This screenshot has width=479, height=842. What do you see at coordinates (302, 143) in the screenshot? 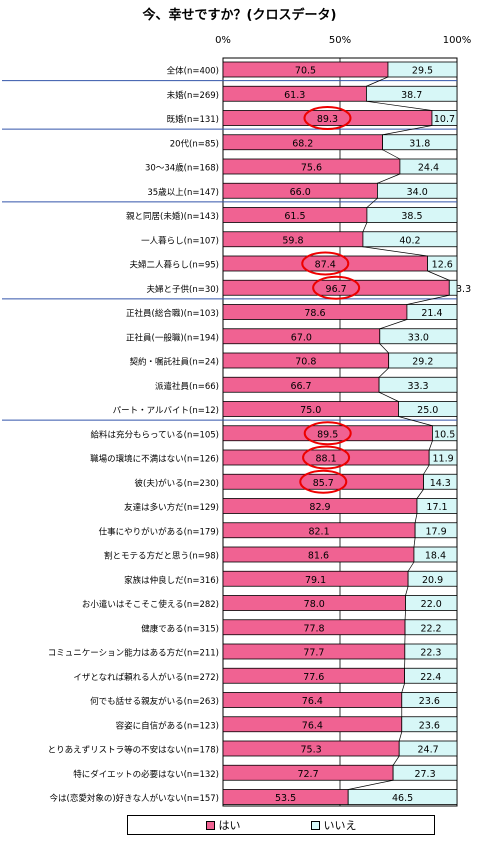
I see `data-label-yes: 68.2` at bounding box center [302, 143].